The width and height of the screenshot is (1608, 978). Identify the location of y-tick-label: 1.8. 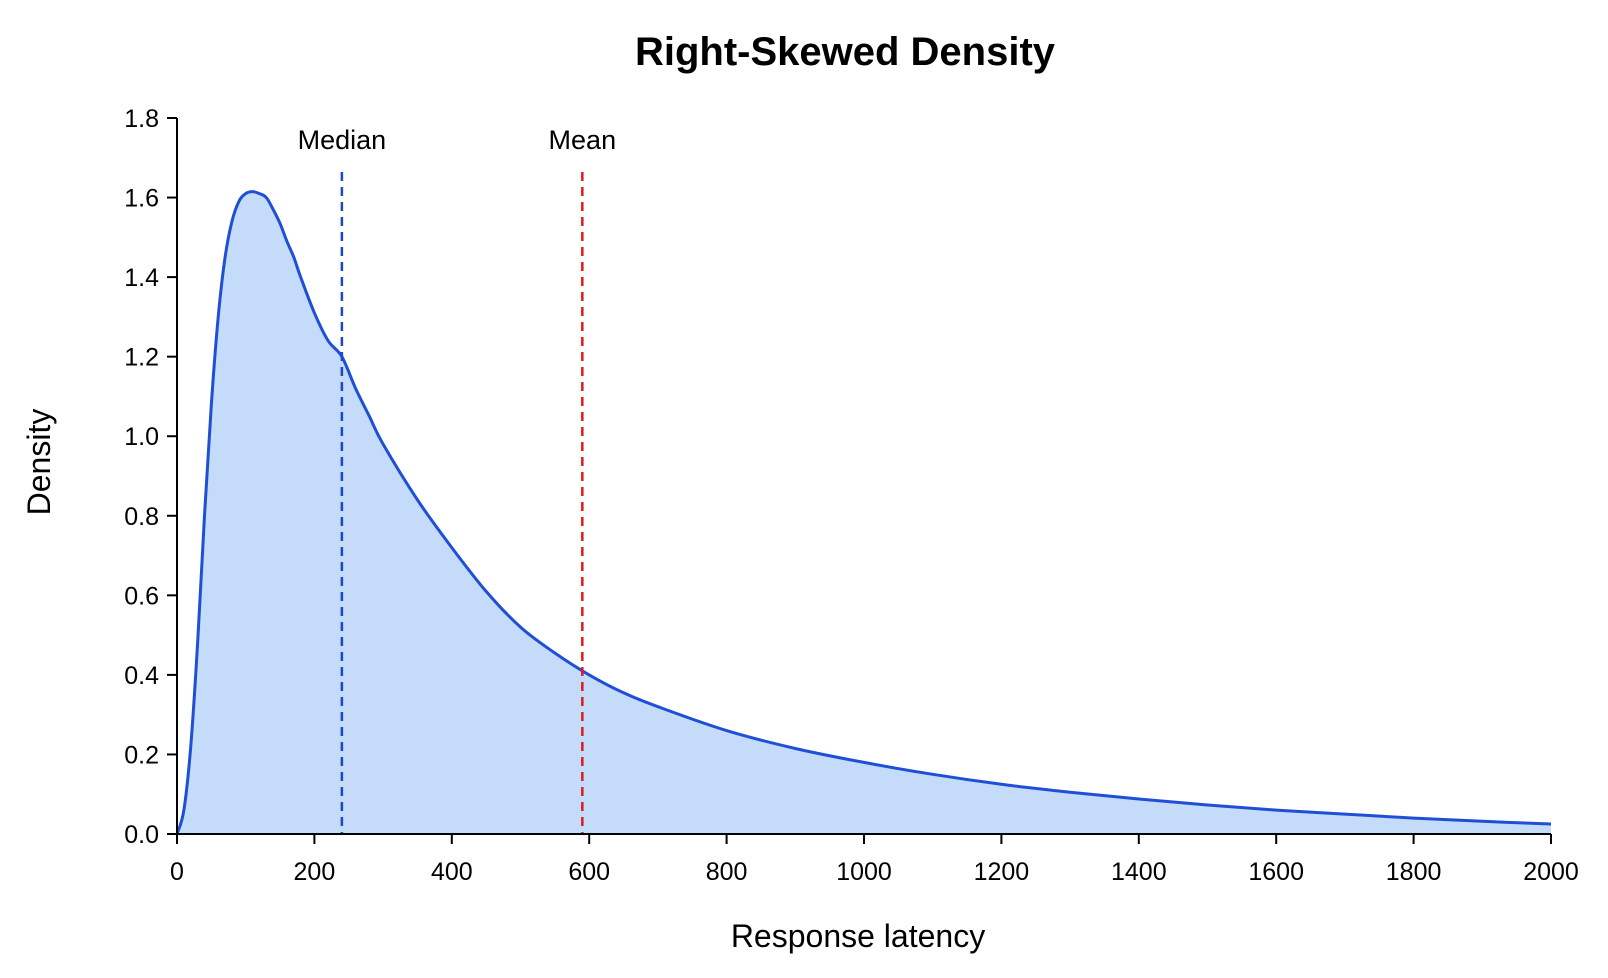
(141, 119).